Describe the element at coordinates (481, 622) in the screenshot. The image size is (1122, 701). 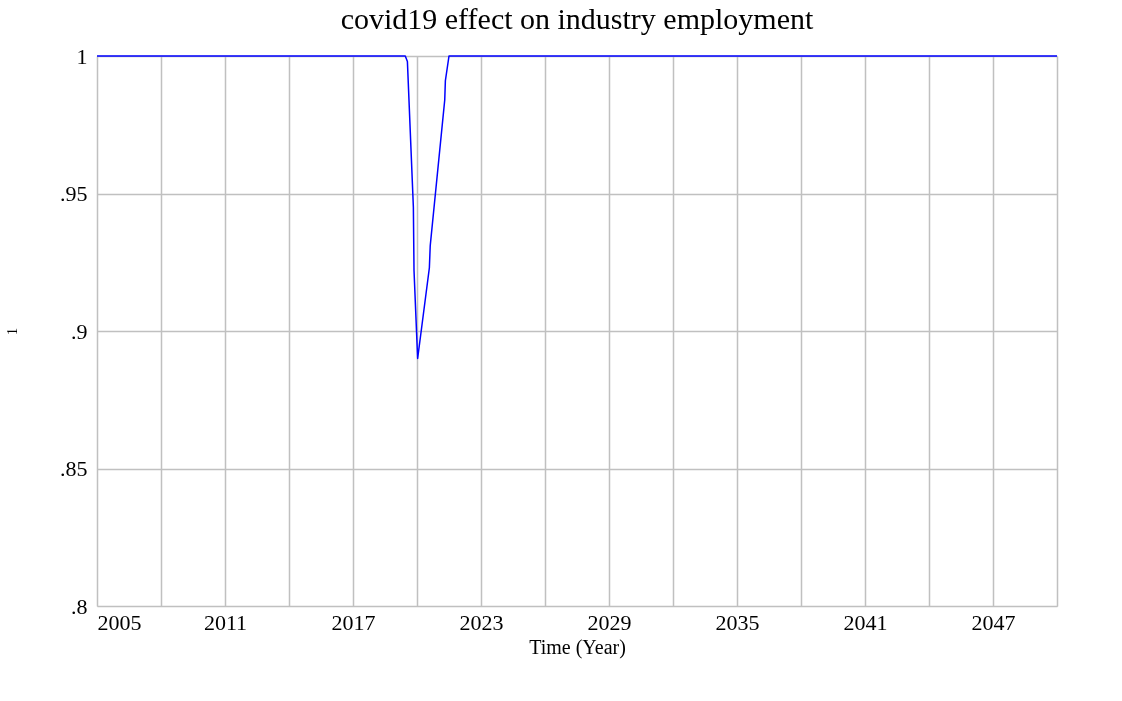
I see `x-tick-label: 2023` at that location.